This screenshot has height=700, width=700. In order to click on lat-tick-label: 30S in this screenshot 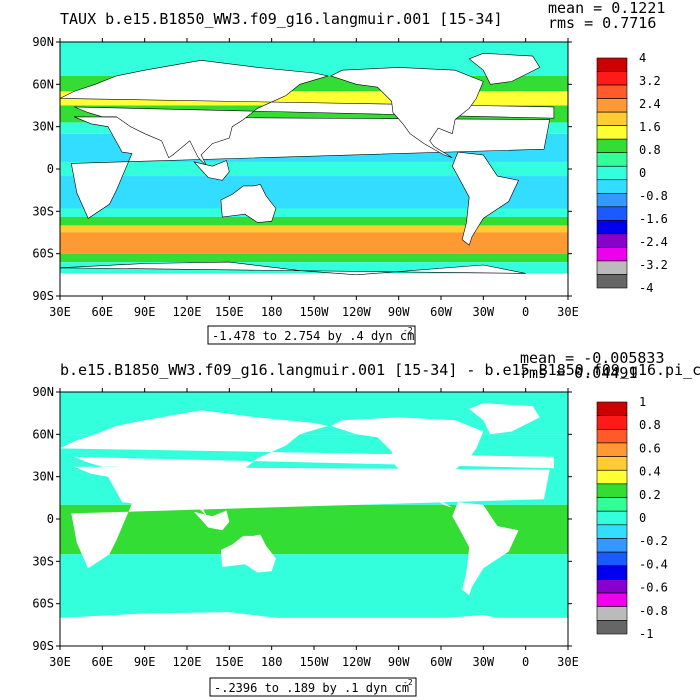, I will do `click(43, 211)`.